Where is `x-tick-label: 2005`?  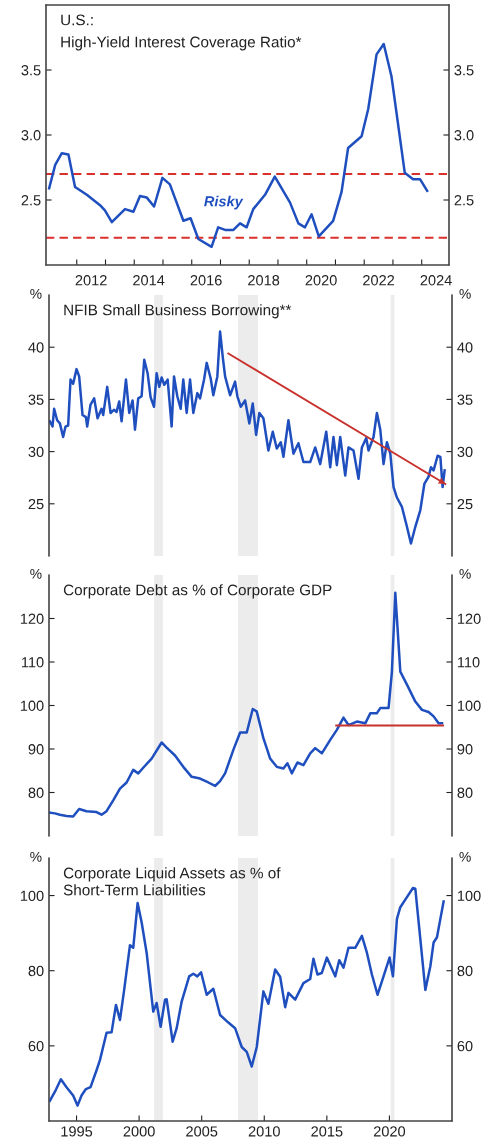
x-tick-label: 2005 is located at coordinates (202, 1131).